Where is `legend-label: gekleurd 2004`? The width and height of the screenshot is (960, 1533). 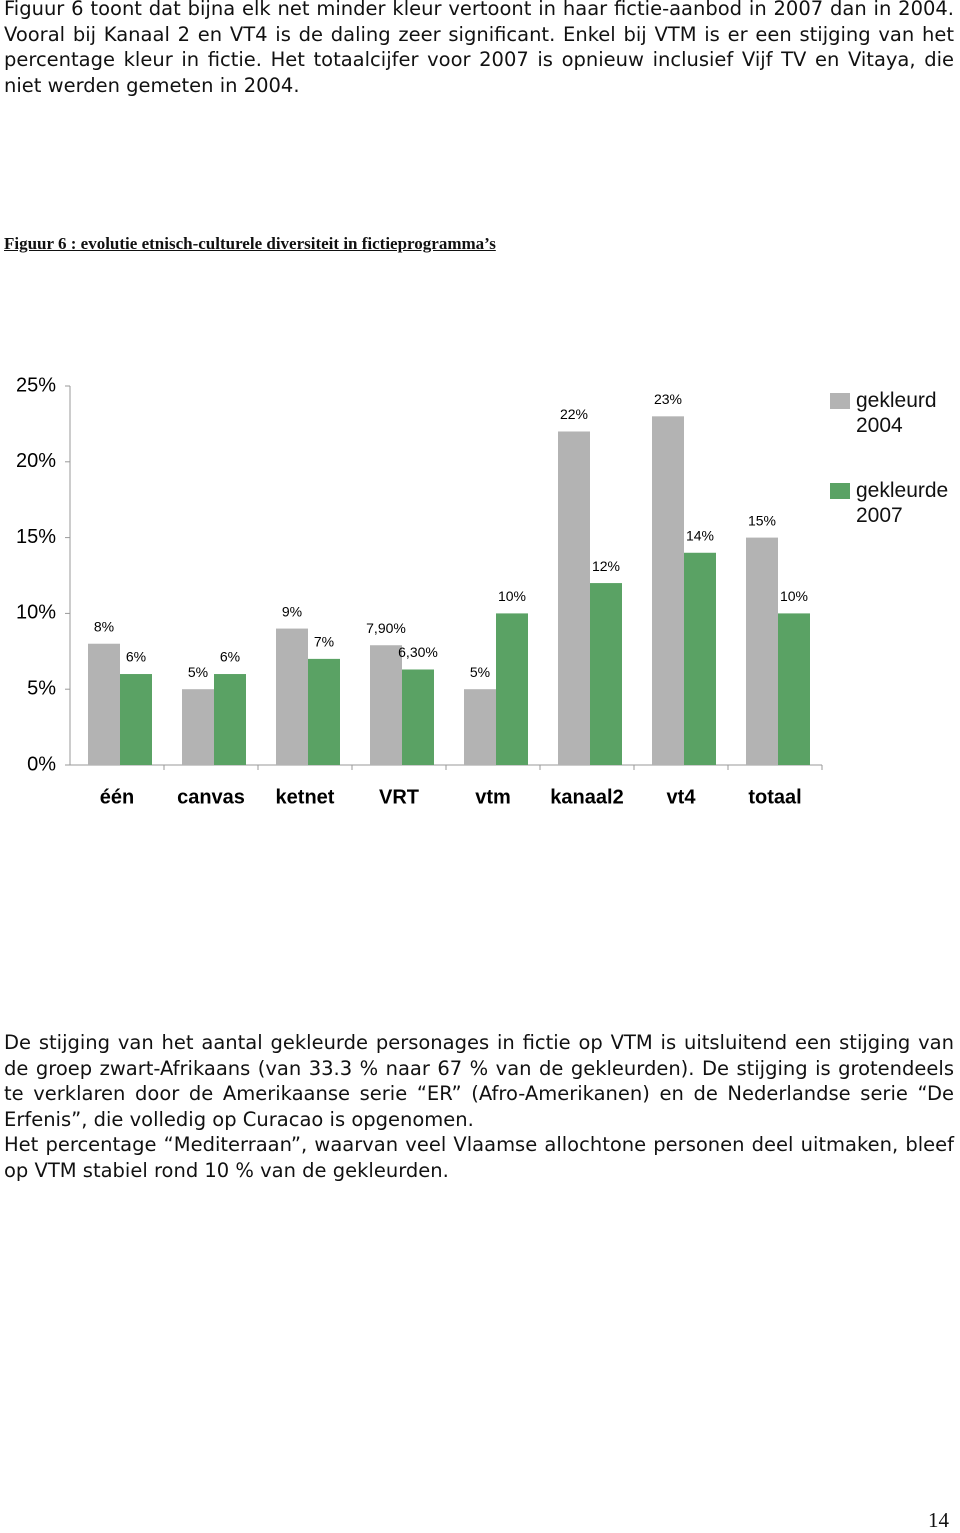 legend-label: gekleurd 2004 is located at coordinates (896, 413).